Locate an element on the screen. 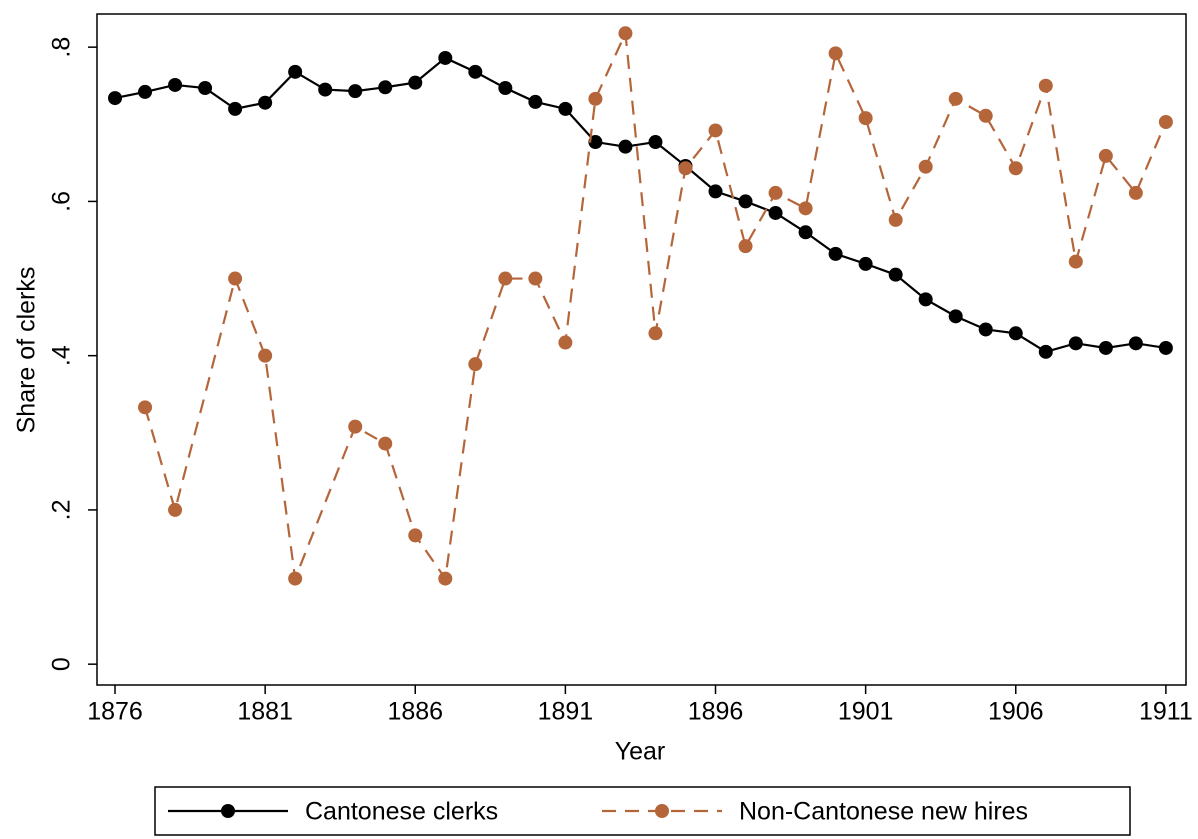  y-tick-label: 0 is located at coordinates (62, 664).